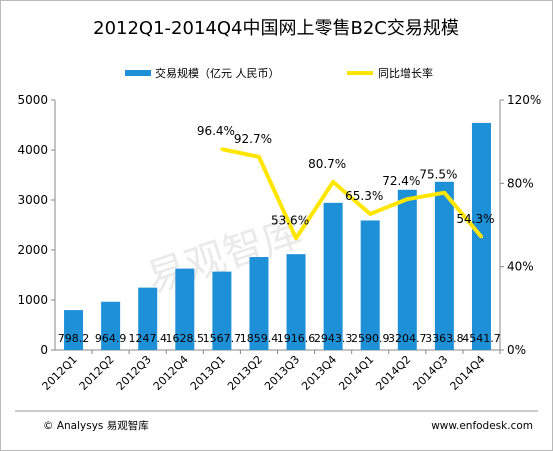 This screenshot has height=451, width=553. Describe the element at coordinates (290, 220) in the screenshot. I see `growth-value-label: 53.6%` at that location.